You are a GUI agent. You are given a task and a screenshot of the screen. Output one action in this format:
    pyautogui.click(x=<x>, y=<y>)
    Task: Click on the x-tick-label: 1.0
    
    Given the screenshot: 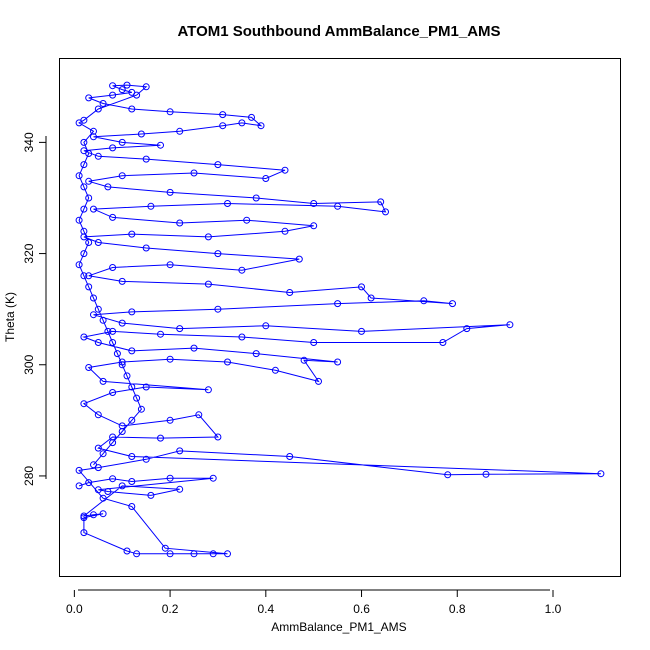 What is the action you would take?
    pyautogui.click(x=553, y=609)
    